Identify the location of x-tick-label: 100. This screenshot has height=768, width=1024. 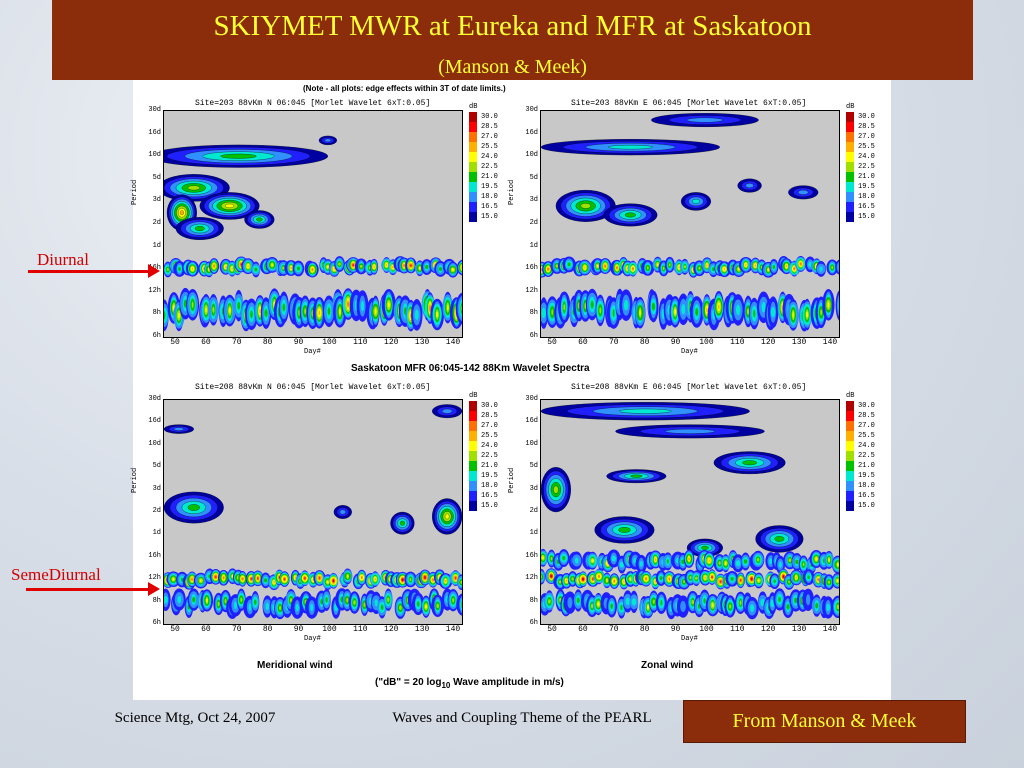
(706, 342).